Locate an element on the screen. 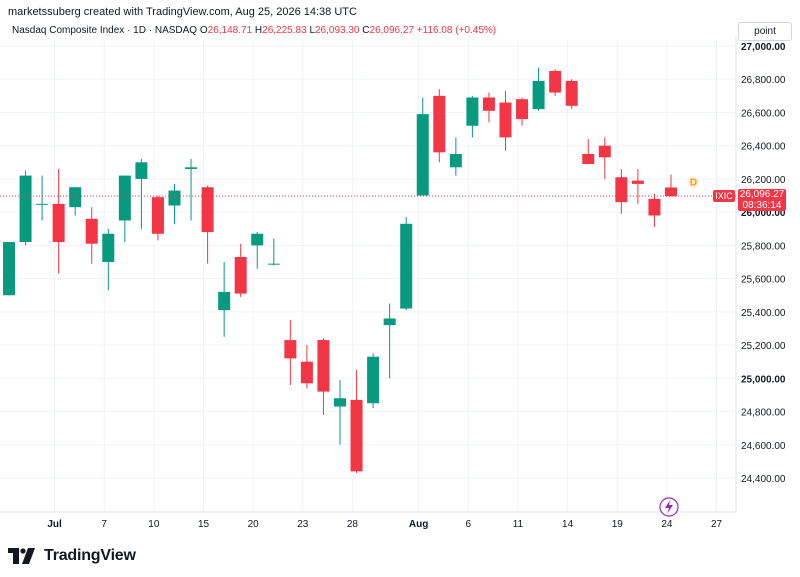  y-tick-label: 26,800.00 is located at coordinates (763, 80).